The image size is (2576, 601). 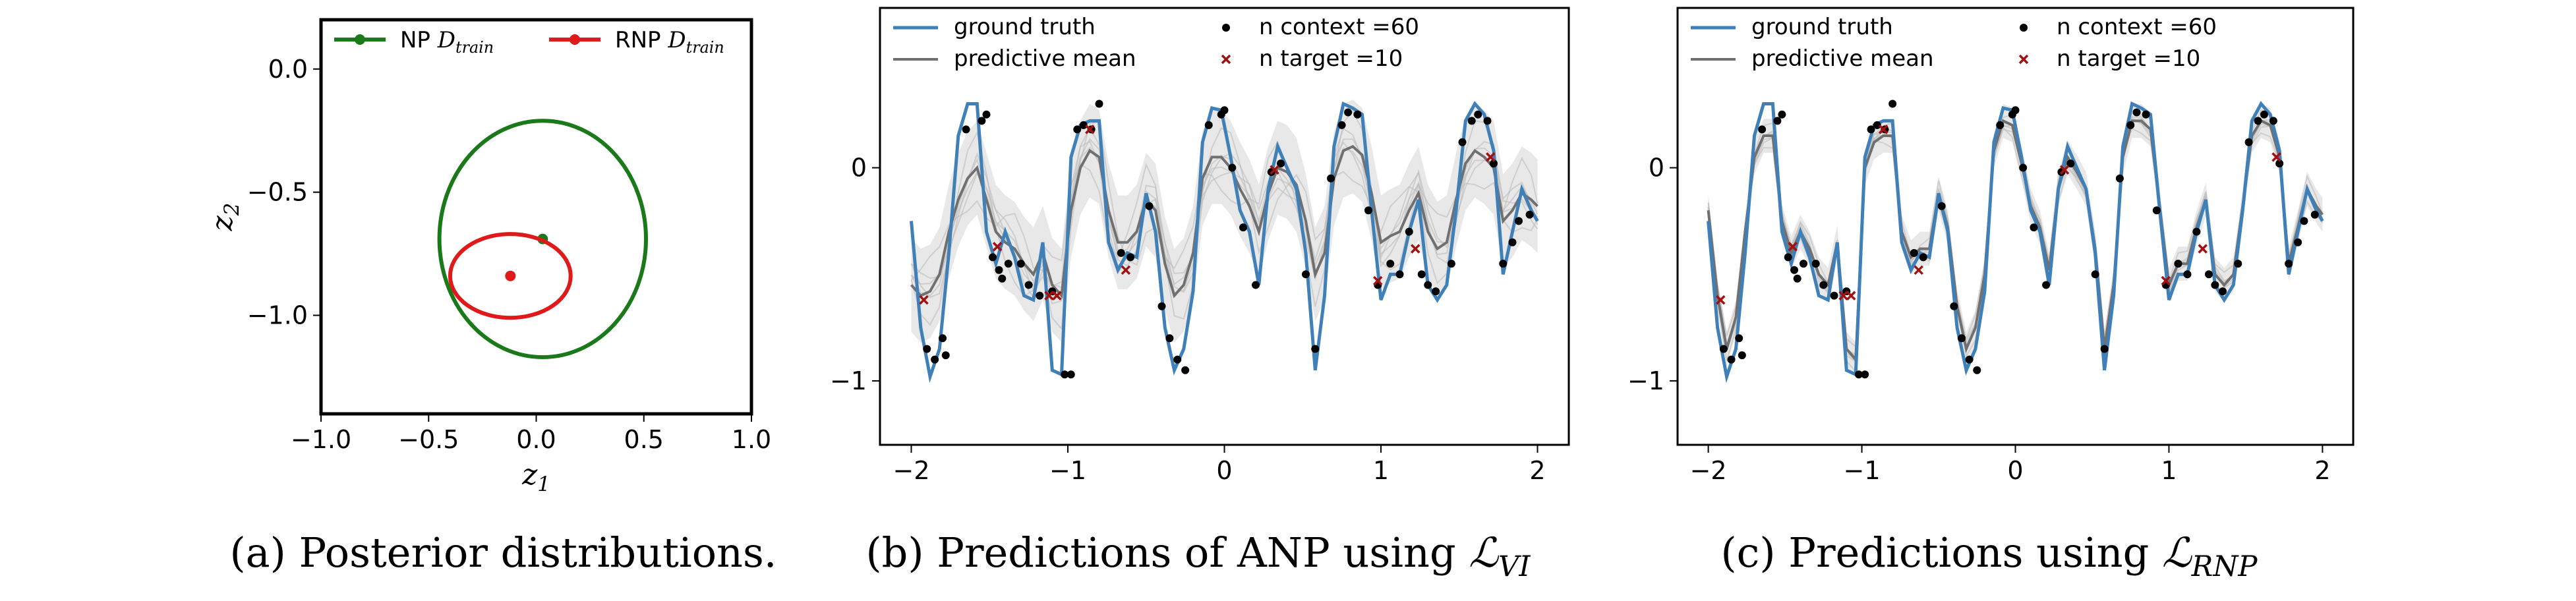 I want to click on legend-sub: train, so click(x=705, y=47).